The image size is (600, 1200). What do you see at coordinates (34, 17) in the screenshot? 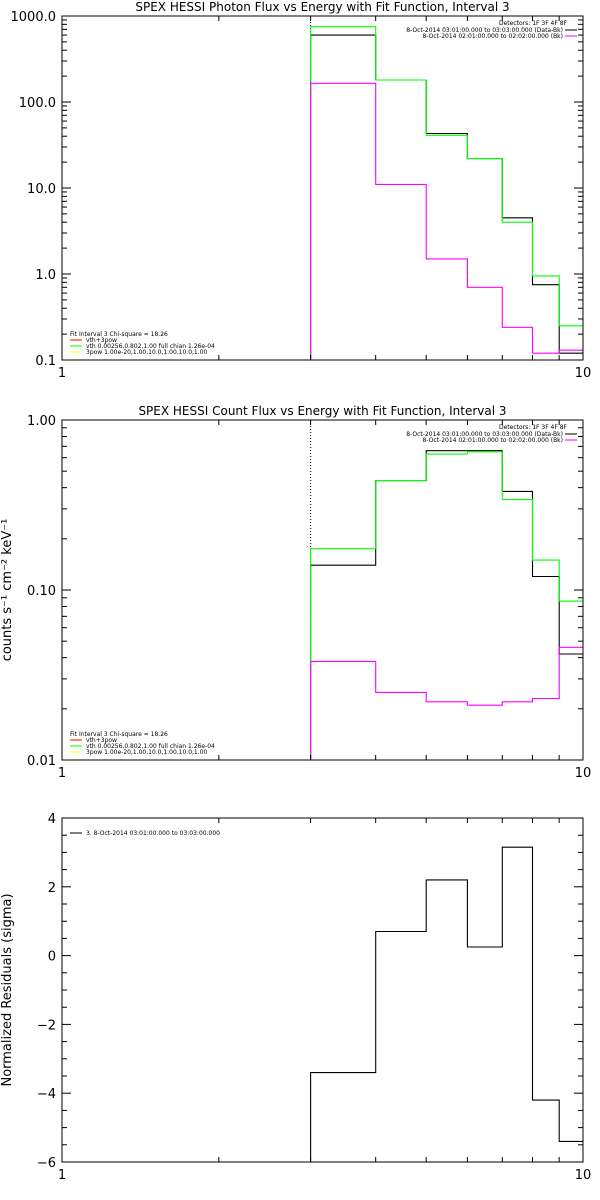
I see `y-tick-label: 1000.0` at bounding box center [34, 17].